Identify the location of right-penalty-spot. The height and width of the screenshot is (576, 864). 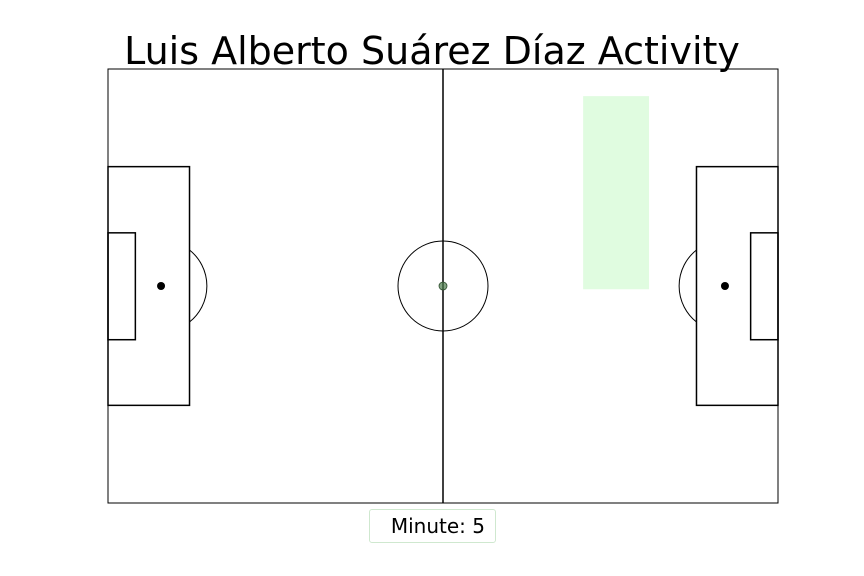
(724, 286).